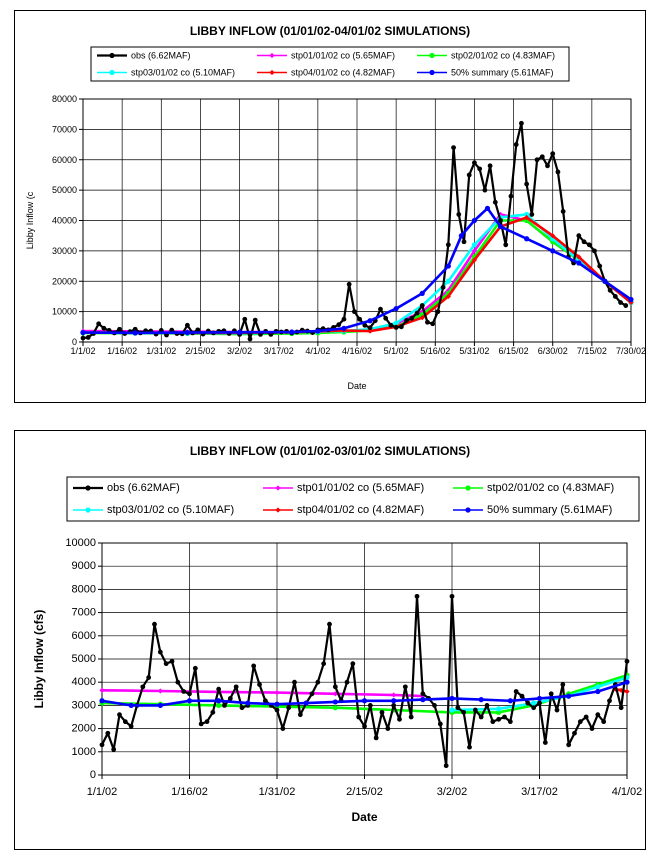  Describe the element at coordinates (84, 752) in the screenshot. I see `y-tick-label: 1000` at that location.